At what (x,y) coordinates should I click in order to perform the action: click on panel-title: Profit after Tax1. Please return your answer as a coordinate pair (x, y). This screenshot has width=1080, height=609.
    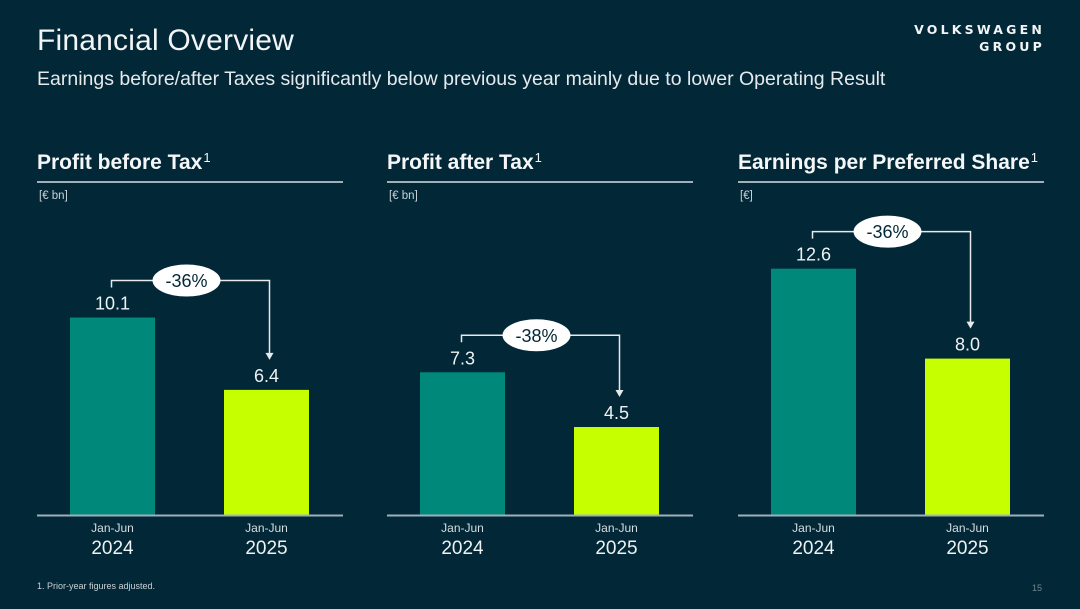
    Looking at the image, I should click on (464, 162).